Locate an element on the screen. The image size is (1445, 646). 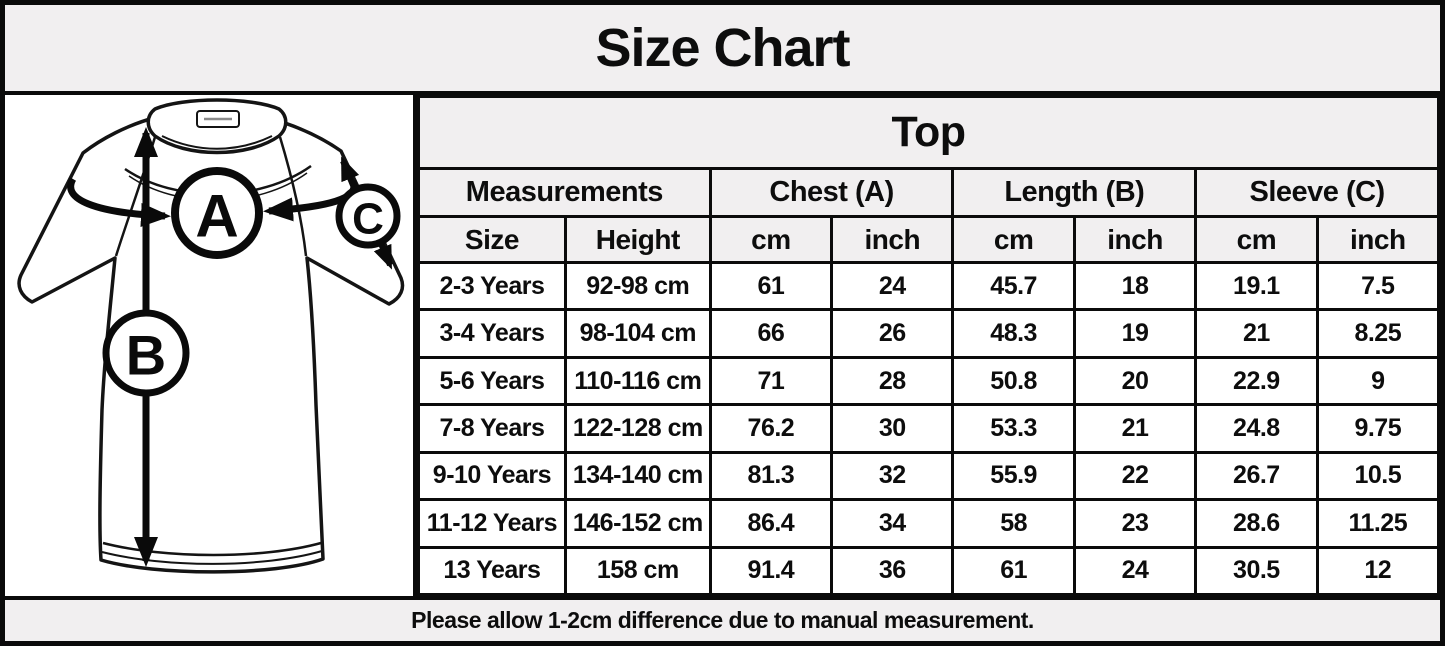
value-cell: 9.75 is located at coordinates (1377, 428).